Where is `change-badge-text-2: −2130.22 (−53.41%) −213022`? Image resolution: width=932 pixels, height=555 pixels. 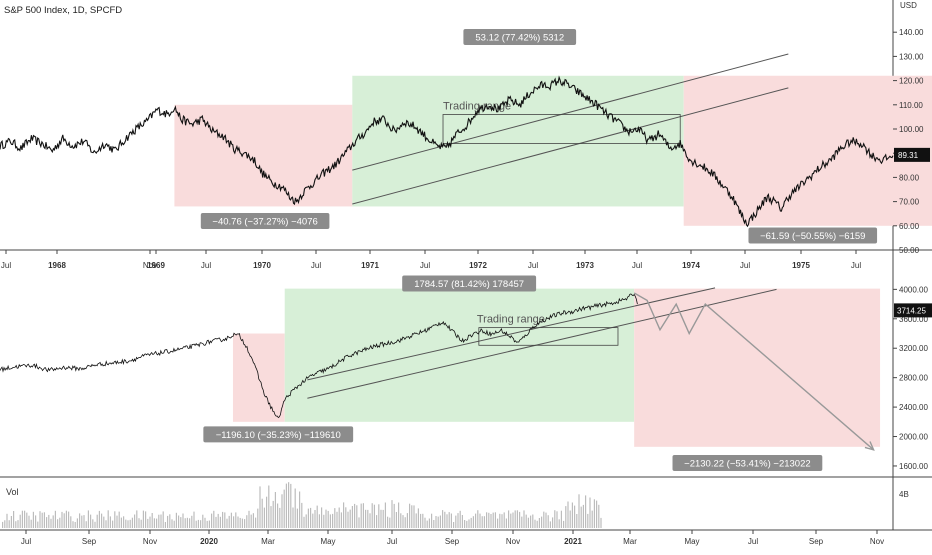 change-badge-text-2: −2130.22 (−53.41%) −213022 is located at coordinates (747, 464).